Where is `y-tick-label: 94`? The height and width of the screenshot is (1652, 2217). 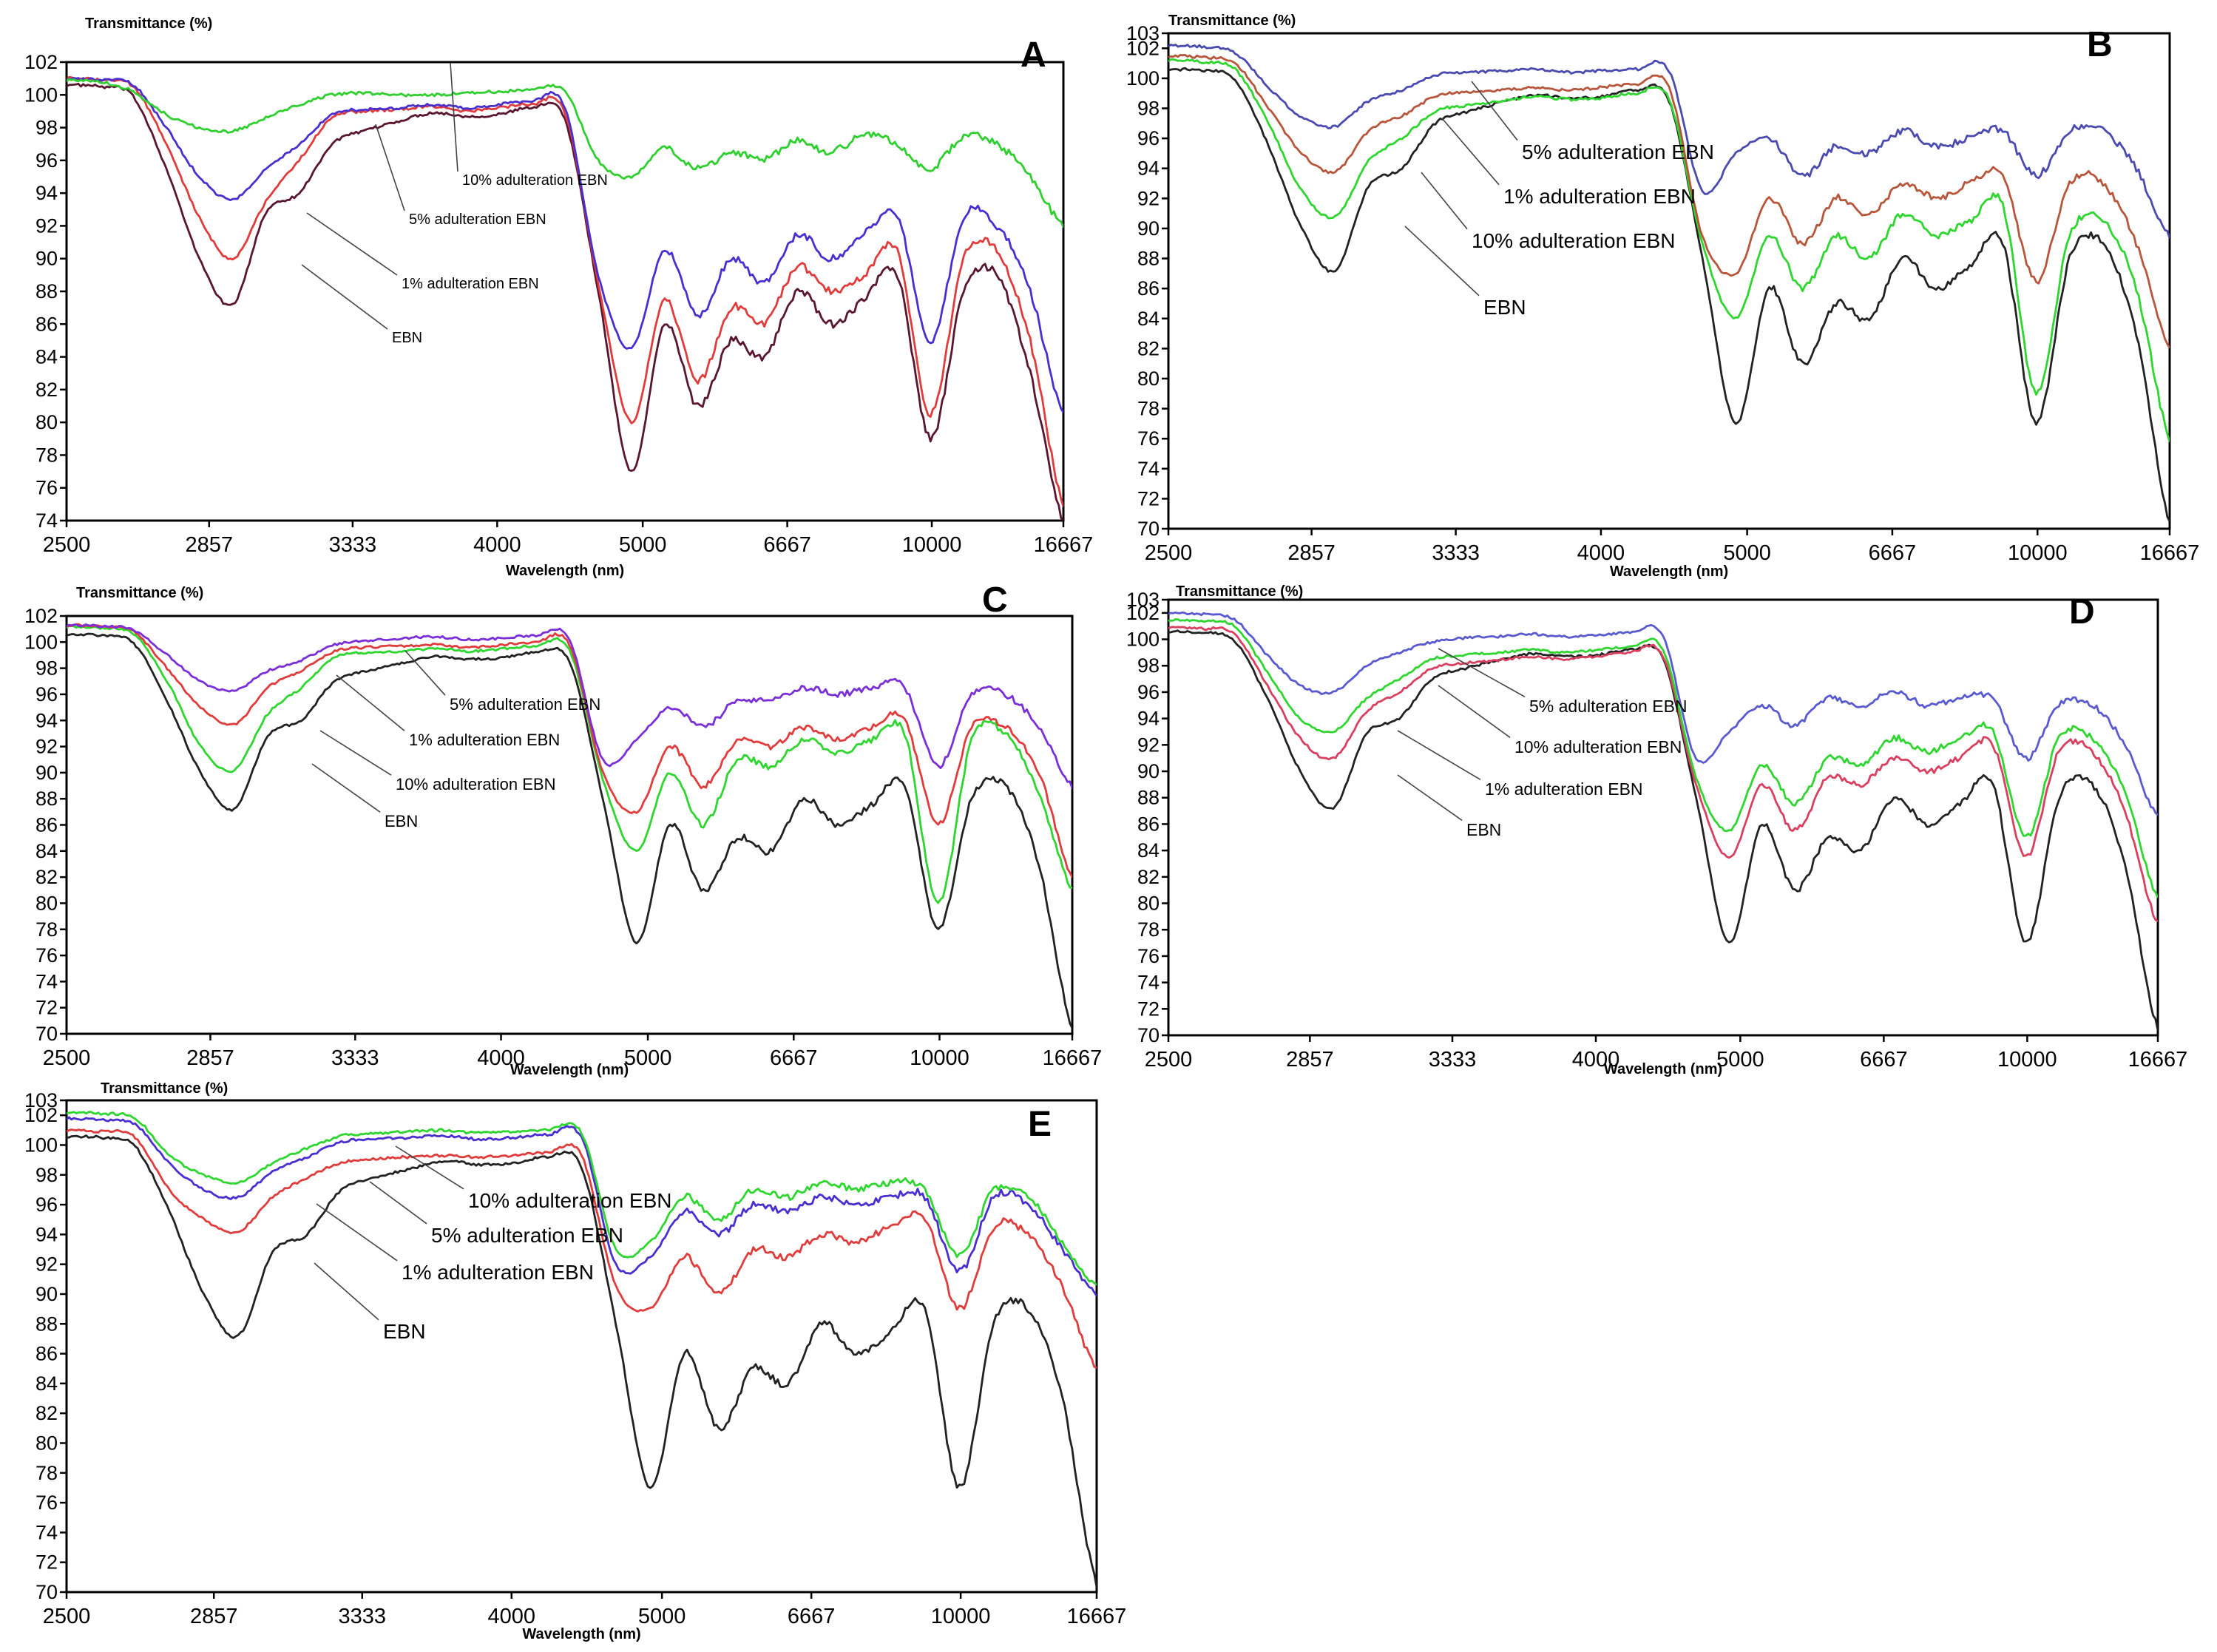 y-tick-label: 94 is located at coordinates (1148, 719).